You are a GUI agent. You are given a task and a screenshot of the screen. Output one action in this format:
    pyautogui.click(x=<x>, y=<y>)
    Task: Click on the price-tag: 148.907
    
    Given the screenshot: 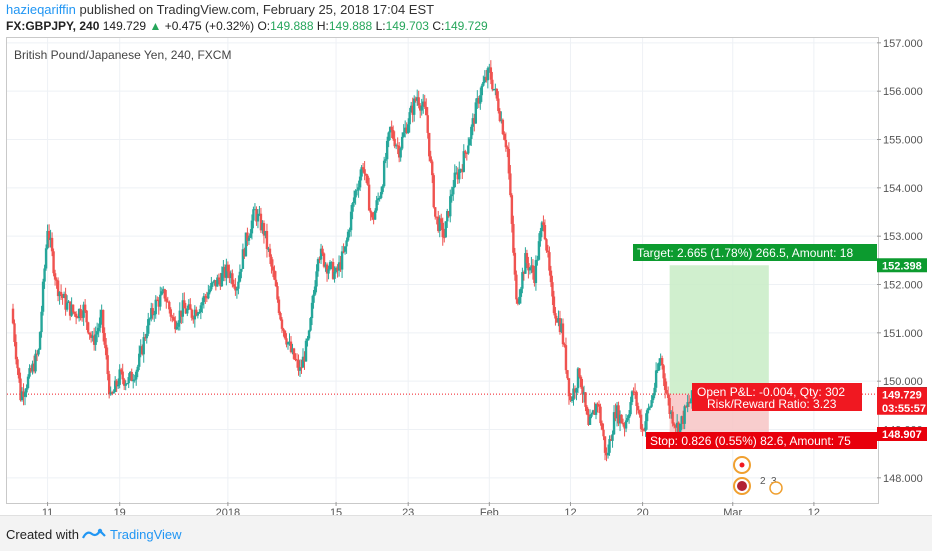 What is the action you would take?
    pyautogui.click(x=902, y=435)
    